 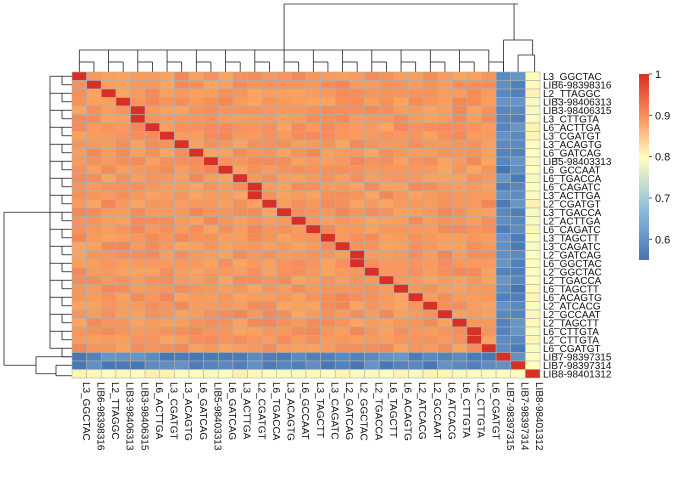 What do you see at coordinates (173, 411) in the screenshot?
I see `column-label: L3_CGATGT` at bounding box center [173, 411].